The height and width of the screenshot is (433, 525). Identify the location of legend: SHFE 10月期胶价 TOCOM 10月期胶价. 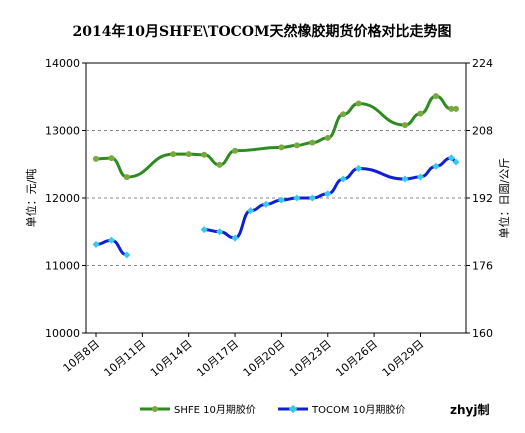
(272, 409).